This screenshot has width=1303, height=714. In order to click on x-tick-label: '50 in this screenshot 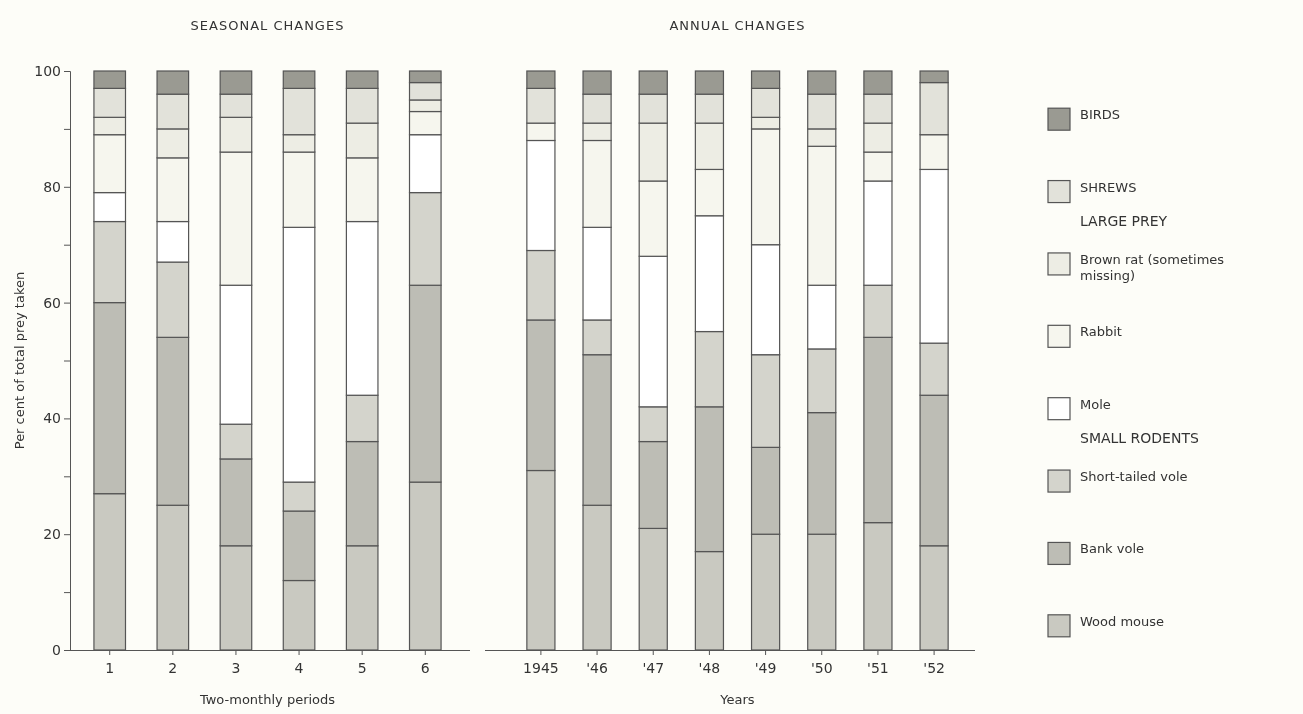, I will do `click(821, 668)`.